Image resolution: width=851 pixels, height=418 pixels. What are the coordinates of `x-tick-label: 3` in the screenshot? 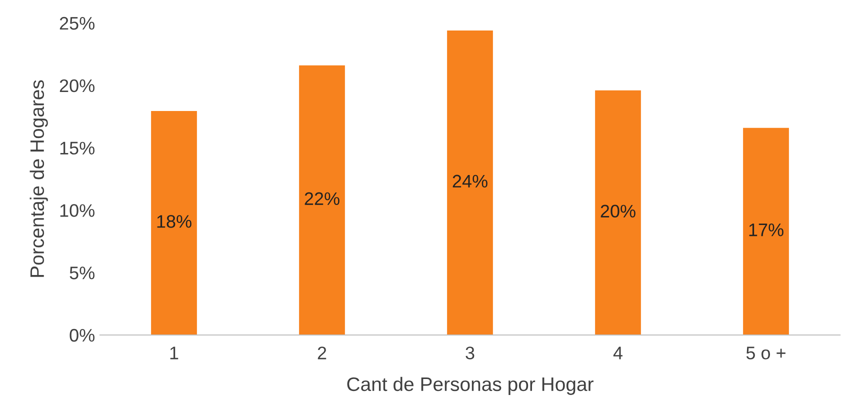 It's located at (470, 353).